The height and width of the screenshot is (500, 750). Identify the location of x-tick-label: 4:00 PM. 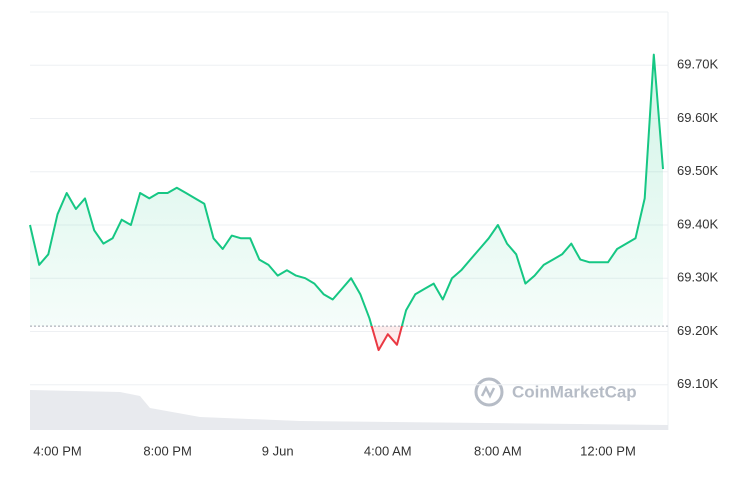
(57, 450).